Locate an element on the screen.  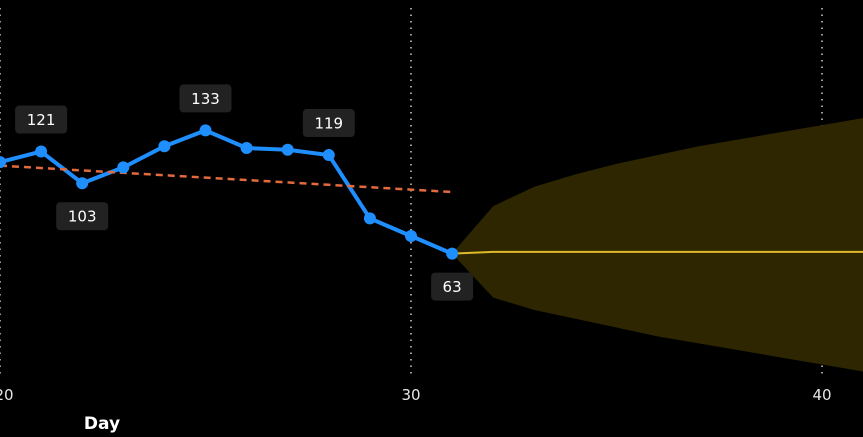
x-tick-label: 40 is located at coordinates (821, 395).